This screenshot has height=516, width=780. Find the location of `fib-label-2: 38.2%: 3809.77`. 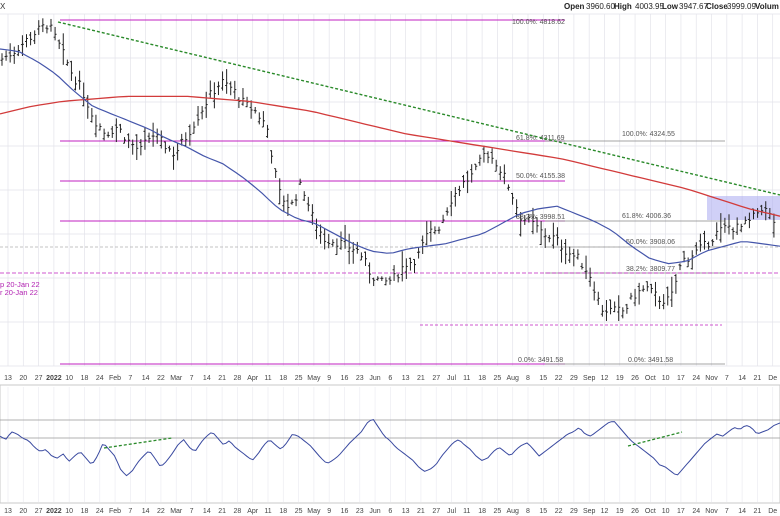

fib-label-2: 38.2%: 3809.77 is located at coordinates (650, 269).